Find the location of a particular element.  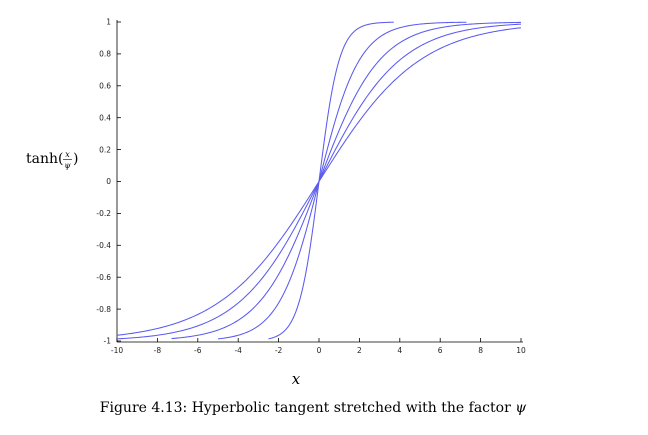

y-tick-label: -0.6 is located at coordinates (103, 277).